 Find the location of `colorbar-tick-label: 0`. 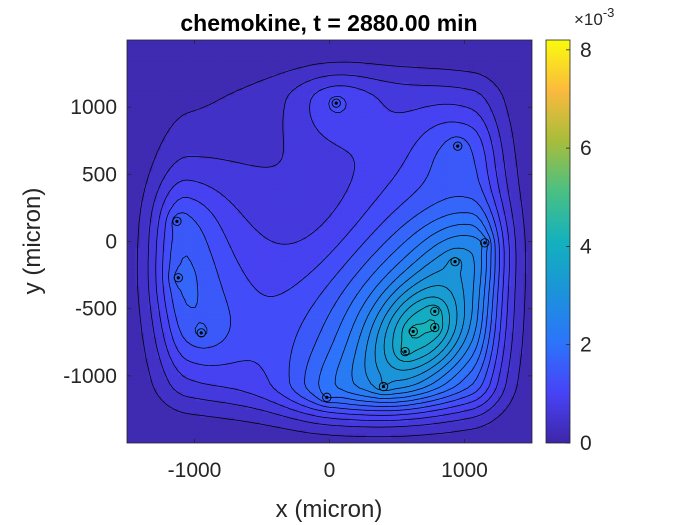

colorbar-tick-label: 0 is located at coordinates (586, 443).